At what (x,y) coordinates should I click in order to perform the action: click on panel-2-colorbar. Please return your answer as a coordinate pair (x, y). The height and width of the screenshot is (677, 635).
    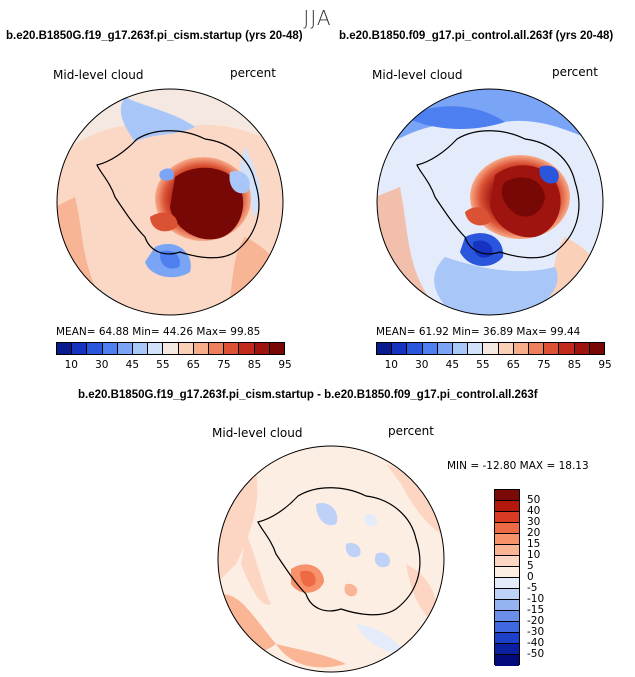
    Looking at the image, I should click on (490, 348).